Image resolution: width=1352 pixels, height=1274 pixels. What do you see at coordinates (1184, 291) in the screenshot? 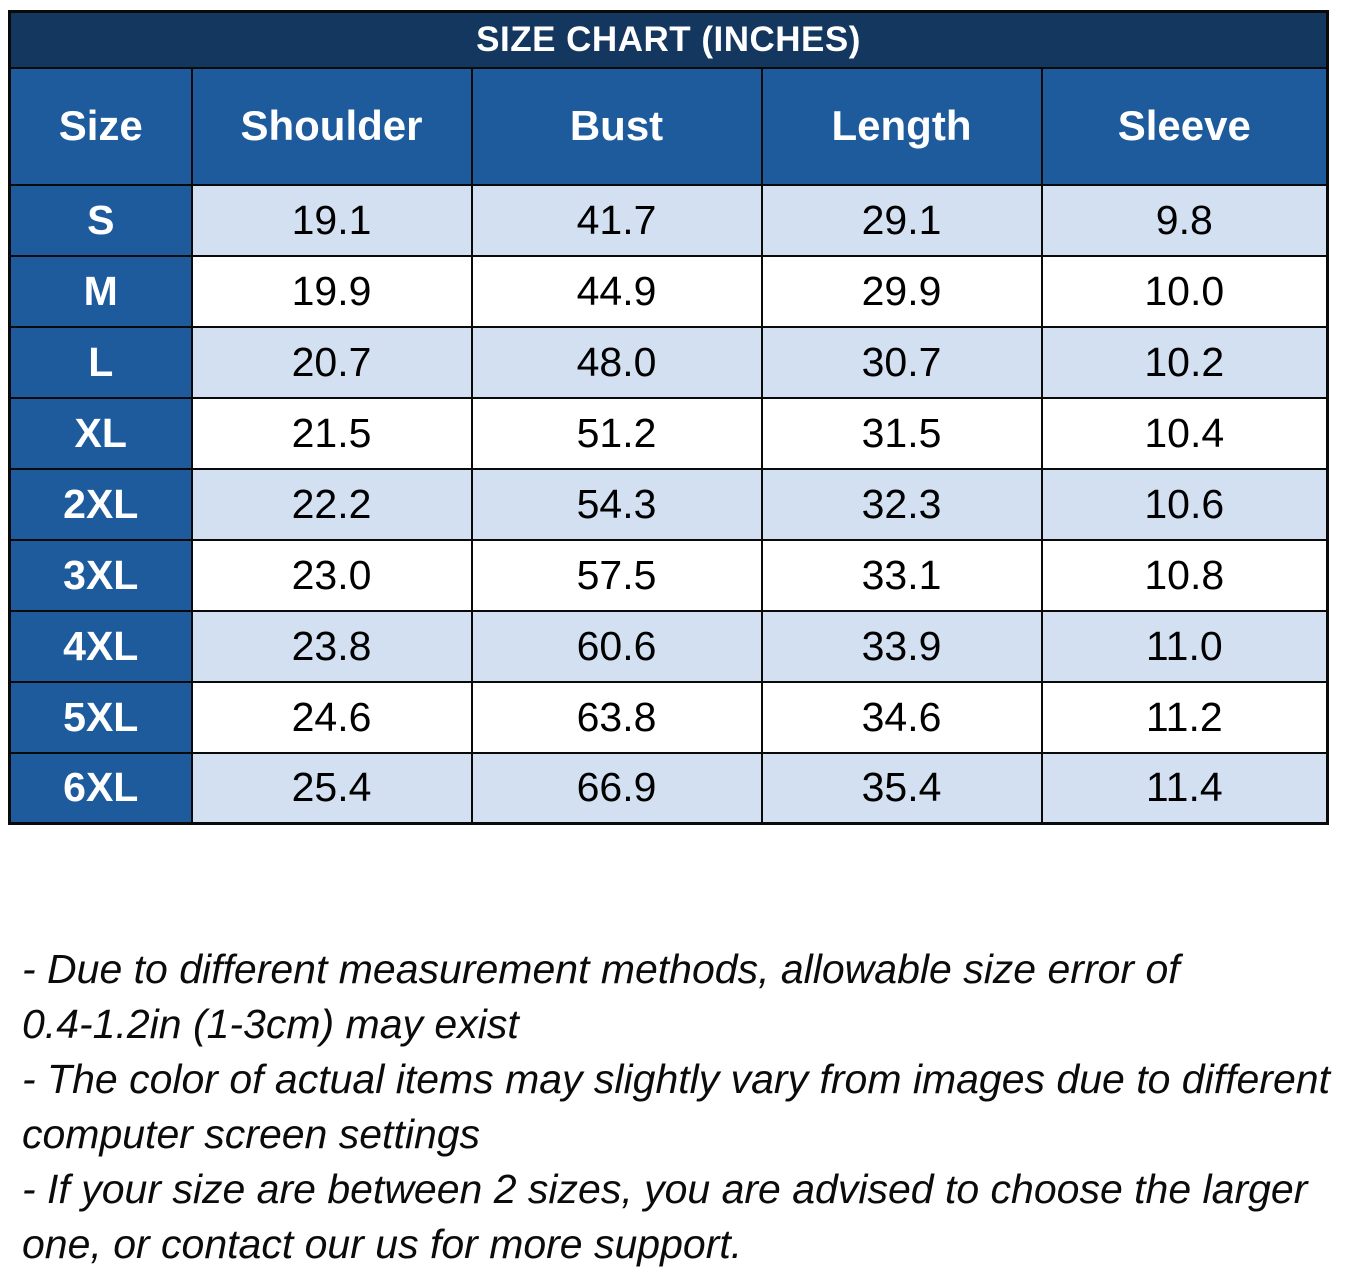
I see `sleeve-value: 10.0` at bounding box center [1184, 291].